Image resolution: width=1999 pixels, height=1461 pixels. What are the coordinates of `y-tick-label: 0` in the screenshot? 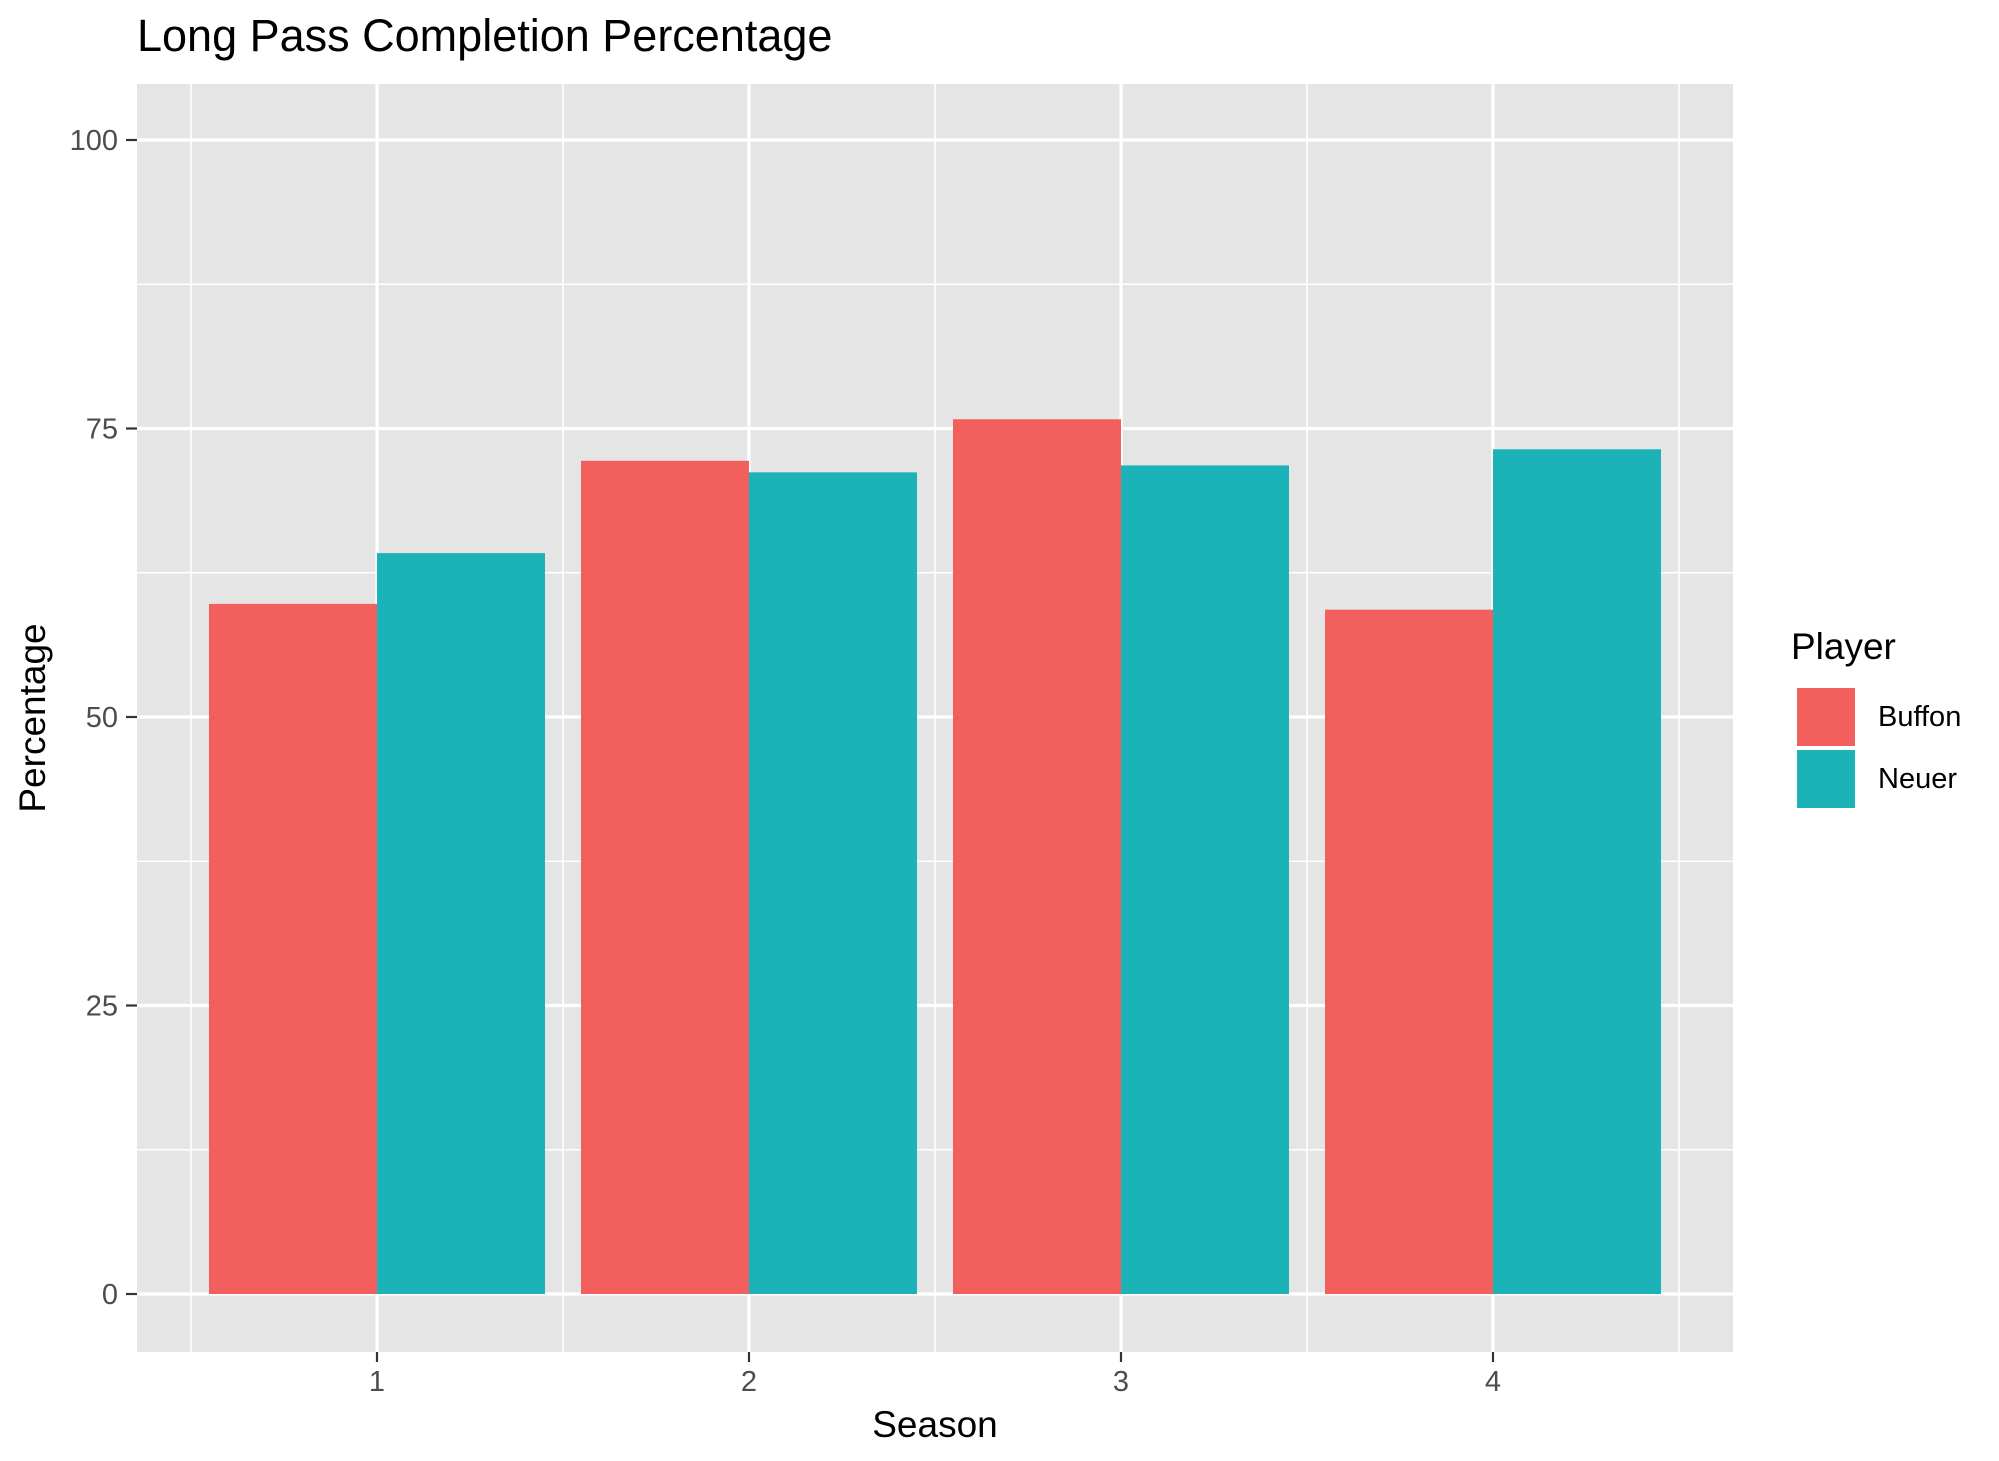 It's located at (110, 1295).